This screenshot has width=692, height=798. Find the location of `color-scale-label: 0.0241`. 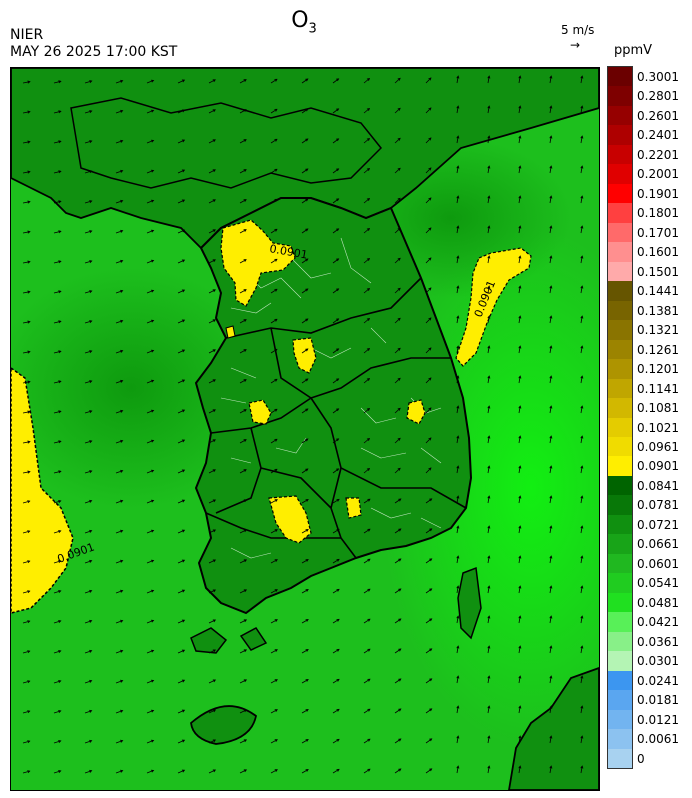

color-scale-label: 0.0241 is located at coordinates (658, 680).